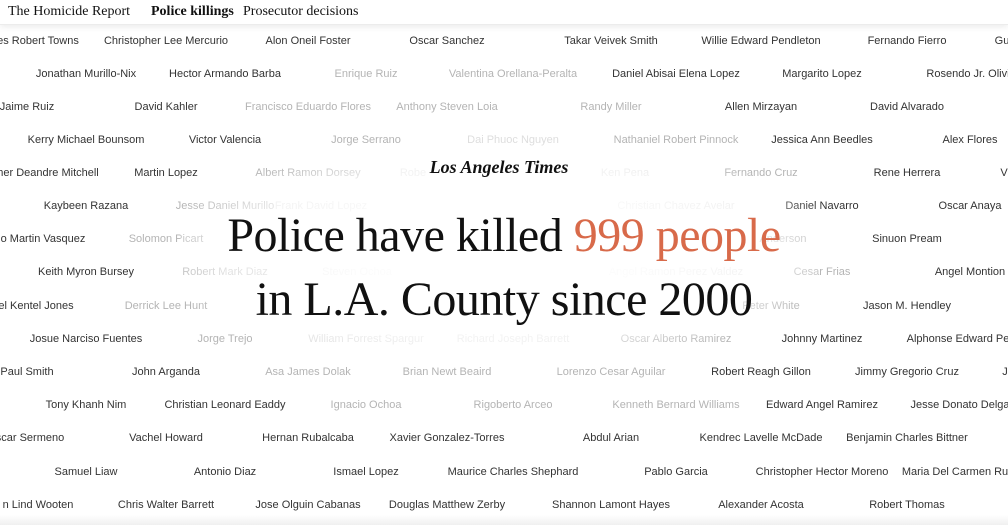 The image size is (1008, 525). Describe the element at coordinates (611, 41) in the screenshot. I see `victim-name: Takar Veivek Smith` at that location.